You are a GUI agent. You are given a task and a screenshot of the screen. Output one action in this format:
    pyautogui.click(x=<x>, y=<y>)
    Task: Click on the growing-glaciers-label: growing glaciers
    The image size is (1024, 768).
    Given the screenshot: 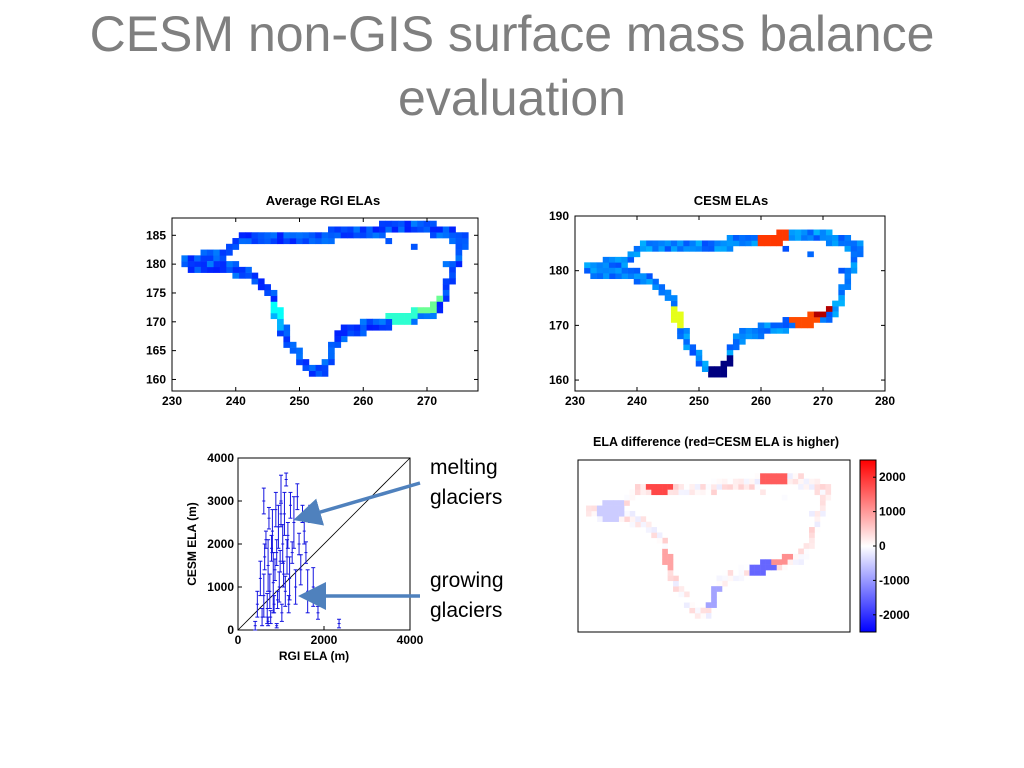 What is the action you would take?
    pyautogui.click(x=467, y=596)
    